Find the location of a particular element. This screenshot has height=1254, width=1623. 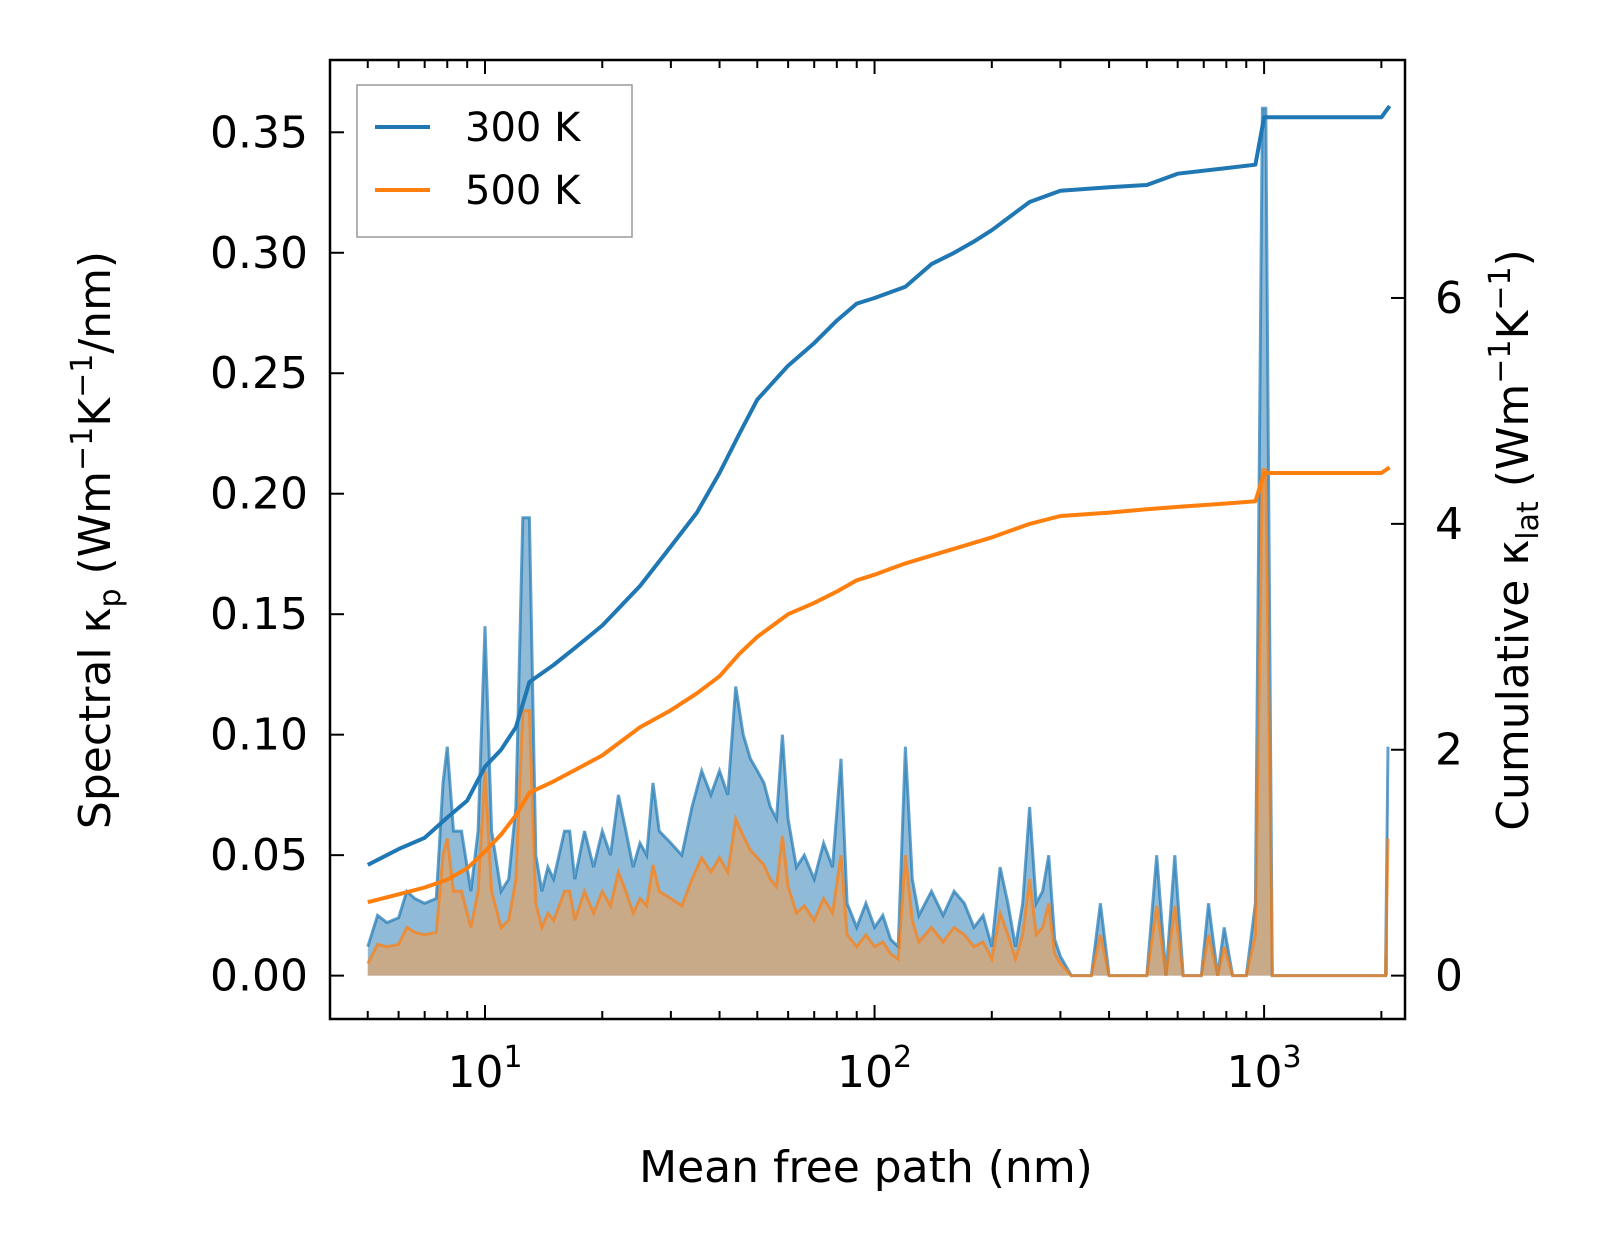

x-tick-label: 10¹ is located at coordinates (484, 1069).